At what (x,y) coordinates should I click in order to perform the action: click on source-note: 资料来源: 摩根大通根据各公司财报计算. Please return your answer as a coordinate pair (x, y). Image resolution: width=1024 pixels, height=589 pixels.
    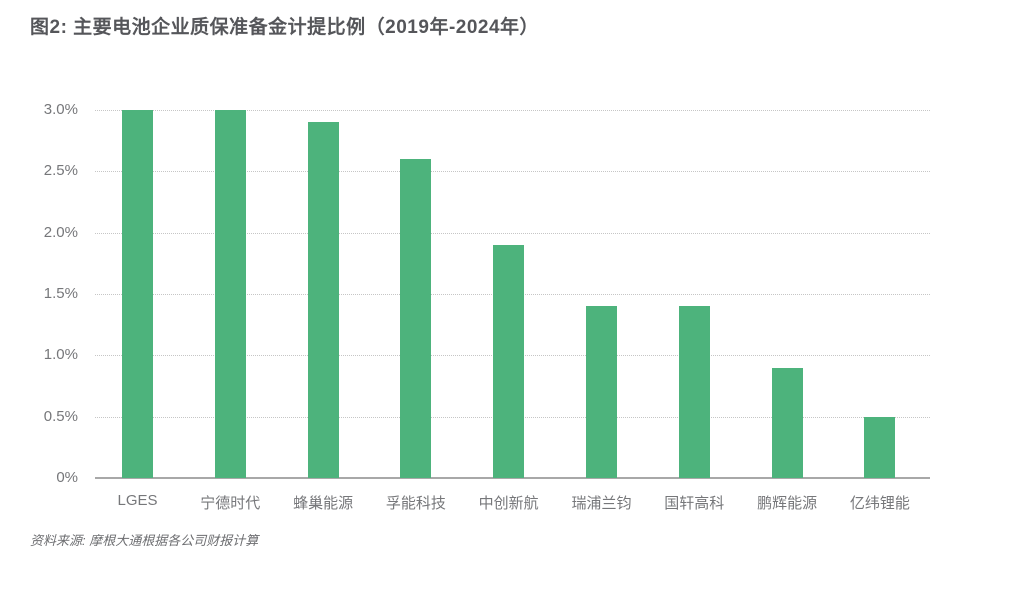
    Looking at the image, I should click on (144, 540).